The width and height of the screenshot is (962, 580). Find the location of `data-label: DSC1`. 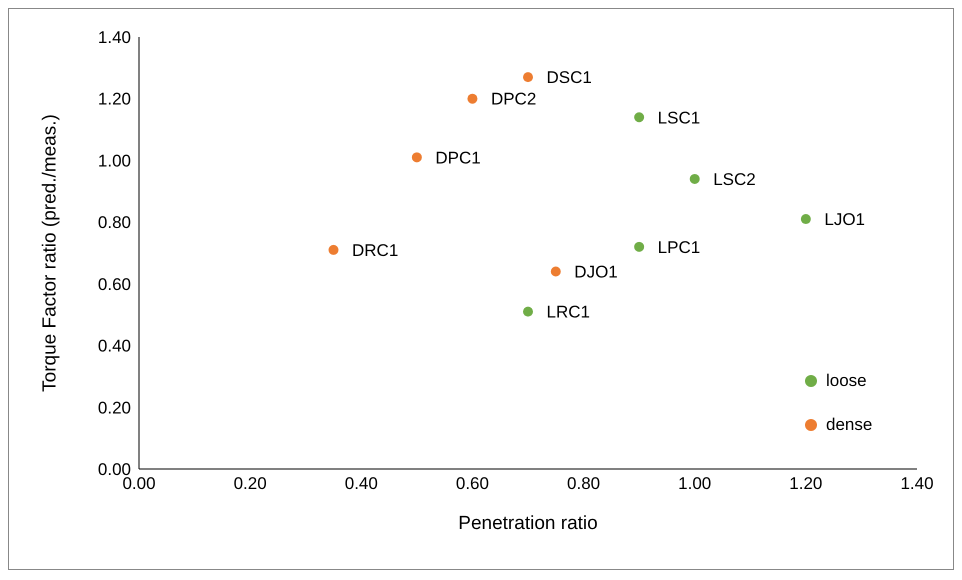

data-label: DSC1 is located at coordinates (569, 78).